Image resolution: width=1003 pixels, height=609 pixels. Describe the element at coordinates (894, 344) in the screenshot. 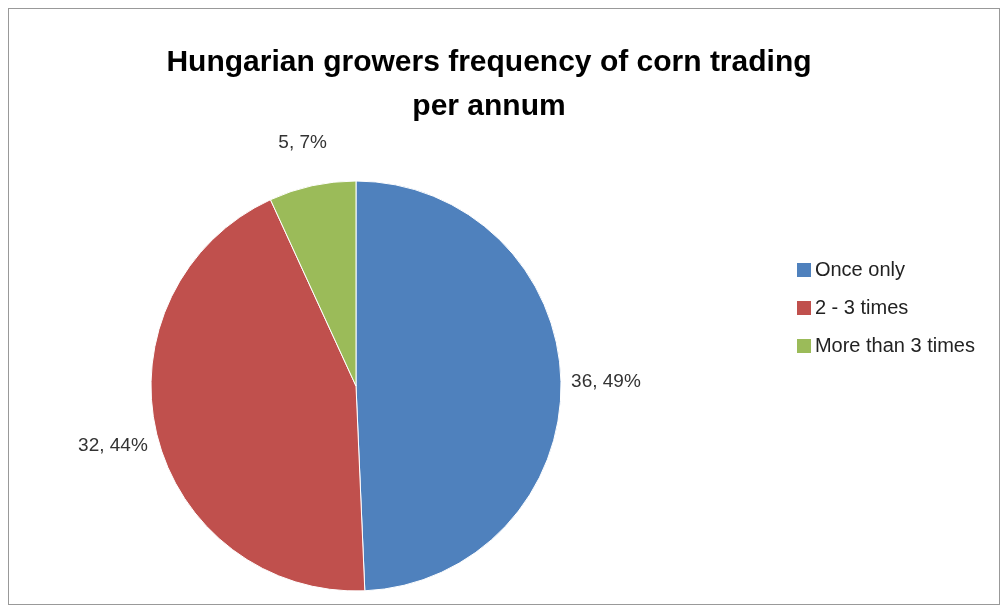

I see `legend-label: More than 3 times` at that location.